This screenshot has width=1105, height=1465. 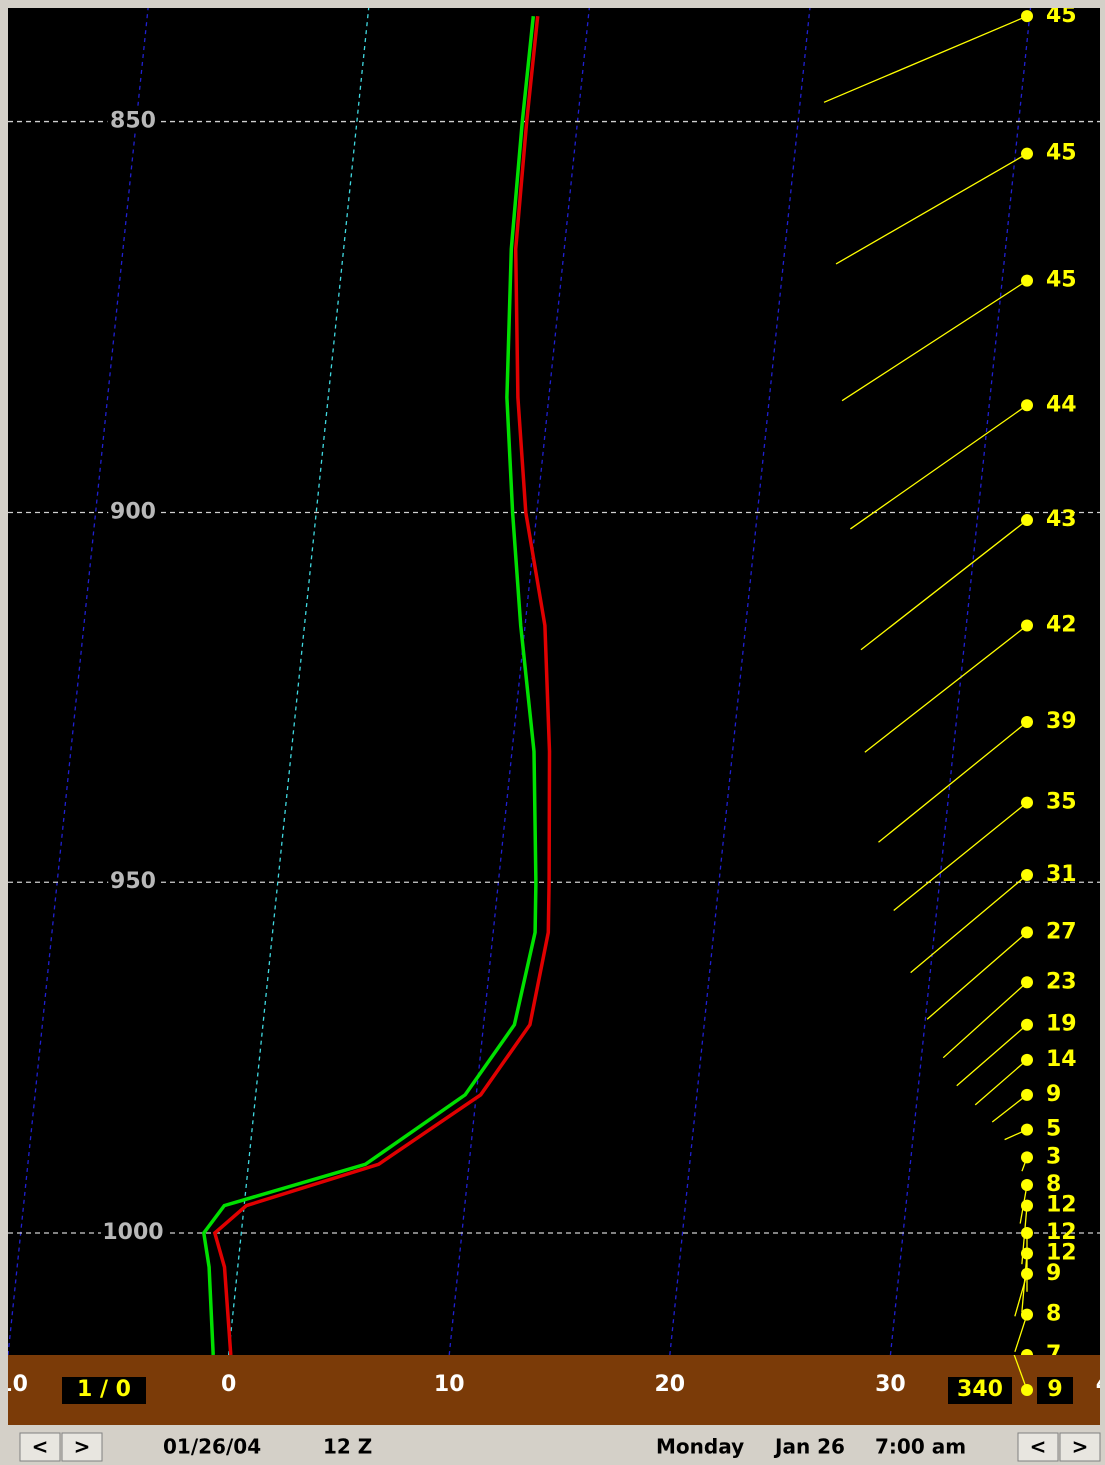 What do you see at coordinates (133, 511) in the screenshot?
I see `y-tick-label: 900` at bounding box center [133, 511].